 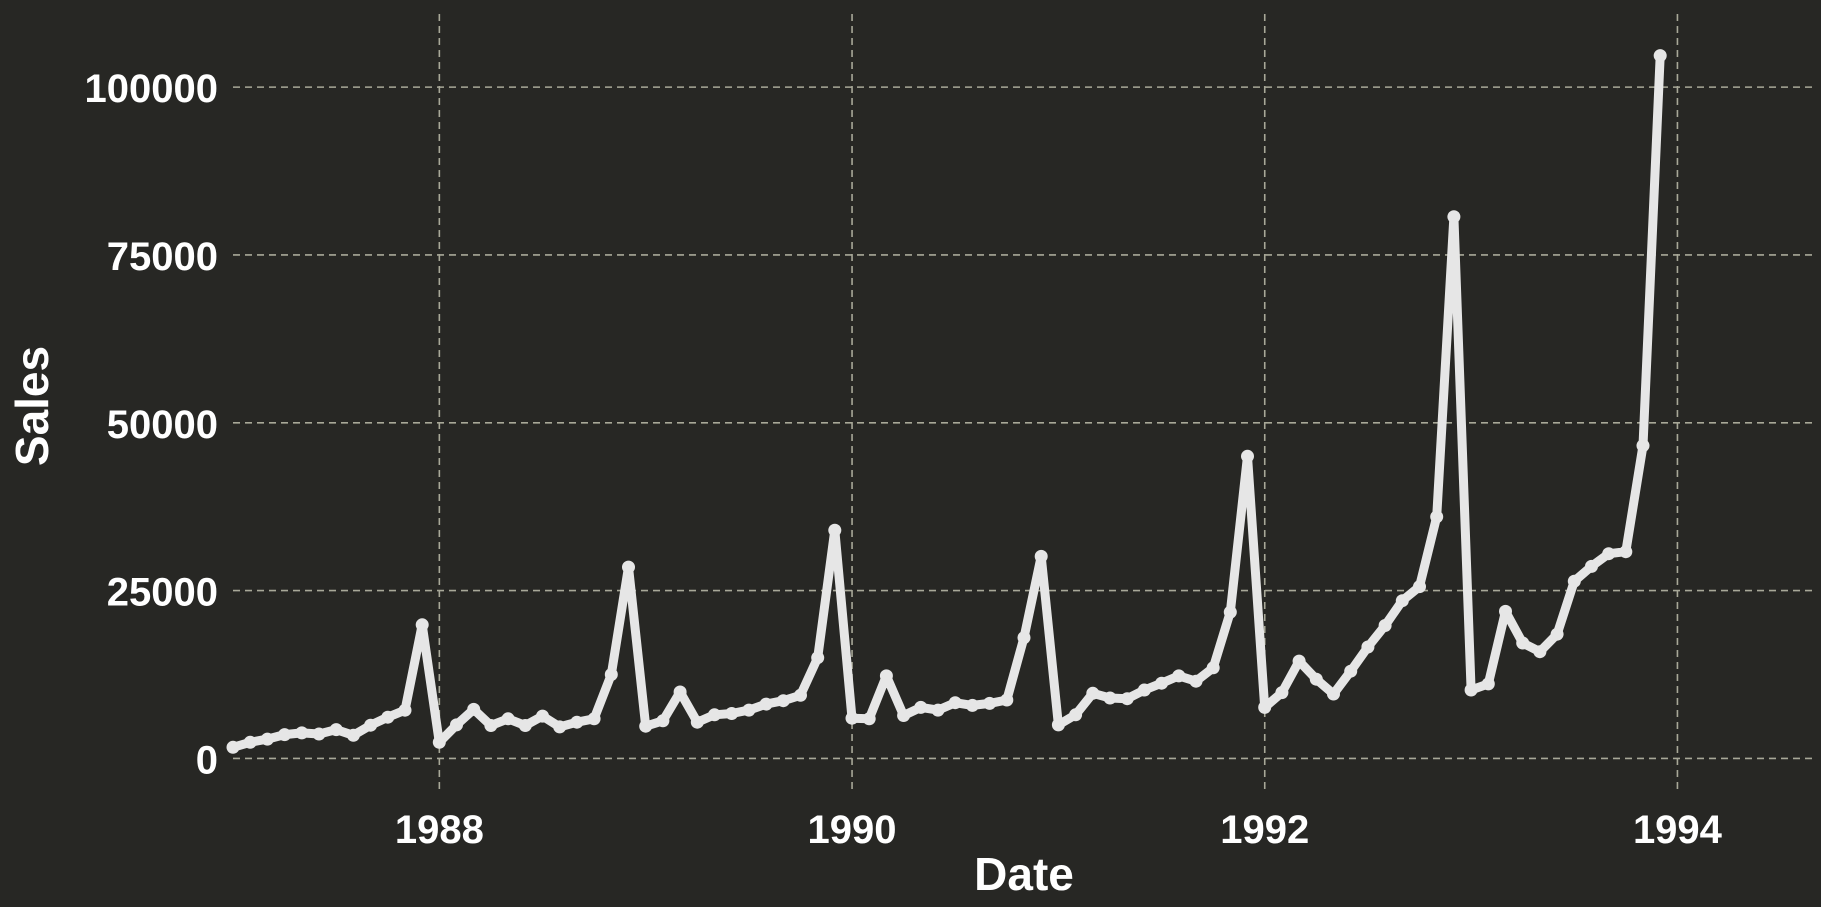 What do you see at coordinates (151, 89) in the screenshot?
I see `y-tick-label: 100000` at bounding box center [151, 89].